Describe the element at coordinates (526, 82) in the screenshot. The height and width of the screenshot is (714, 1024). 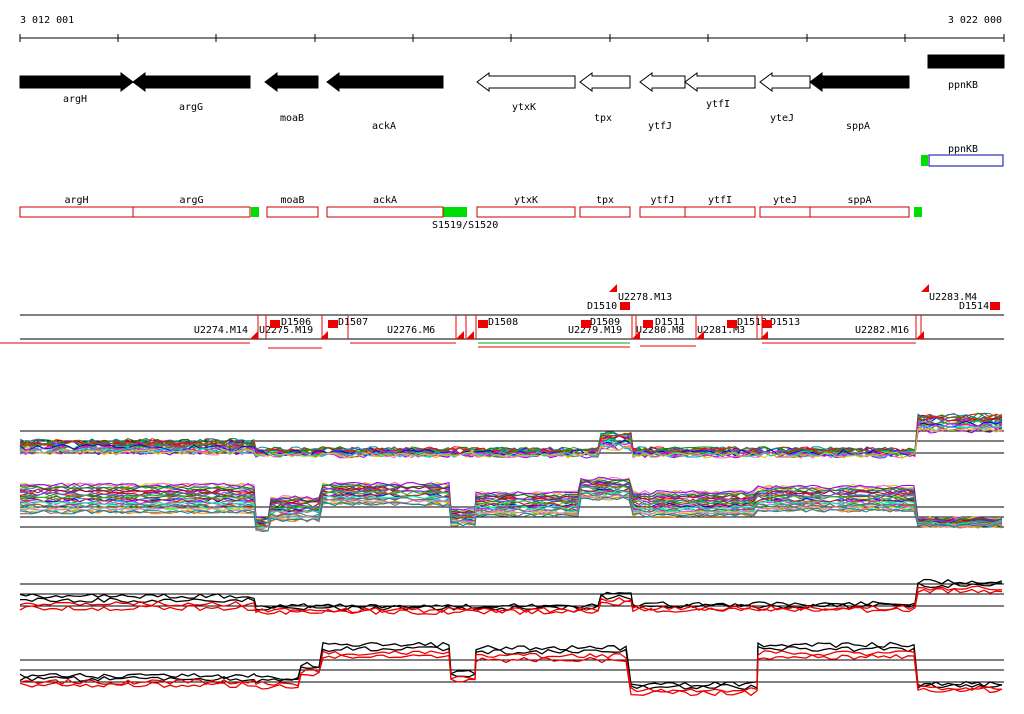
I see `gene-arrow-ytxk` at that location.